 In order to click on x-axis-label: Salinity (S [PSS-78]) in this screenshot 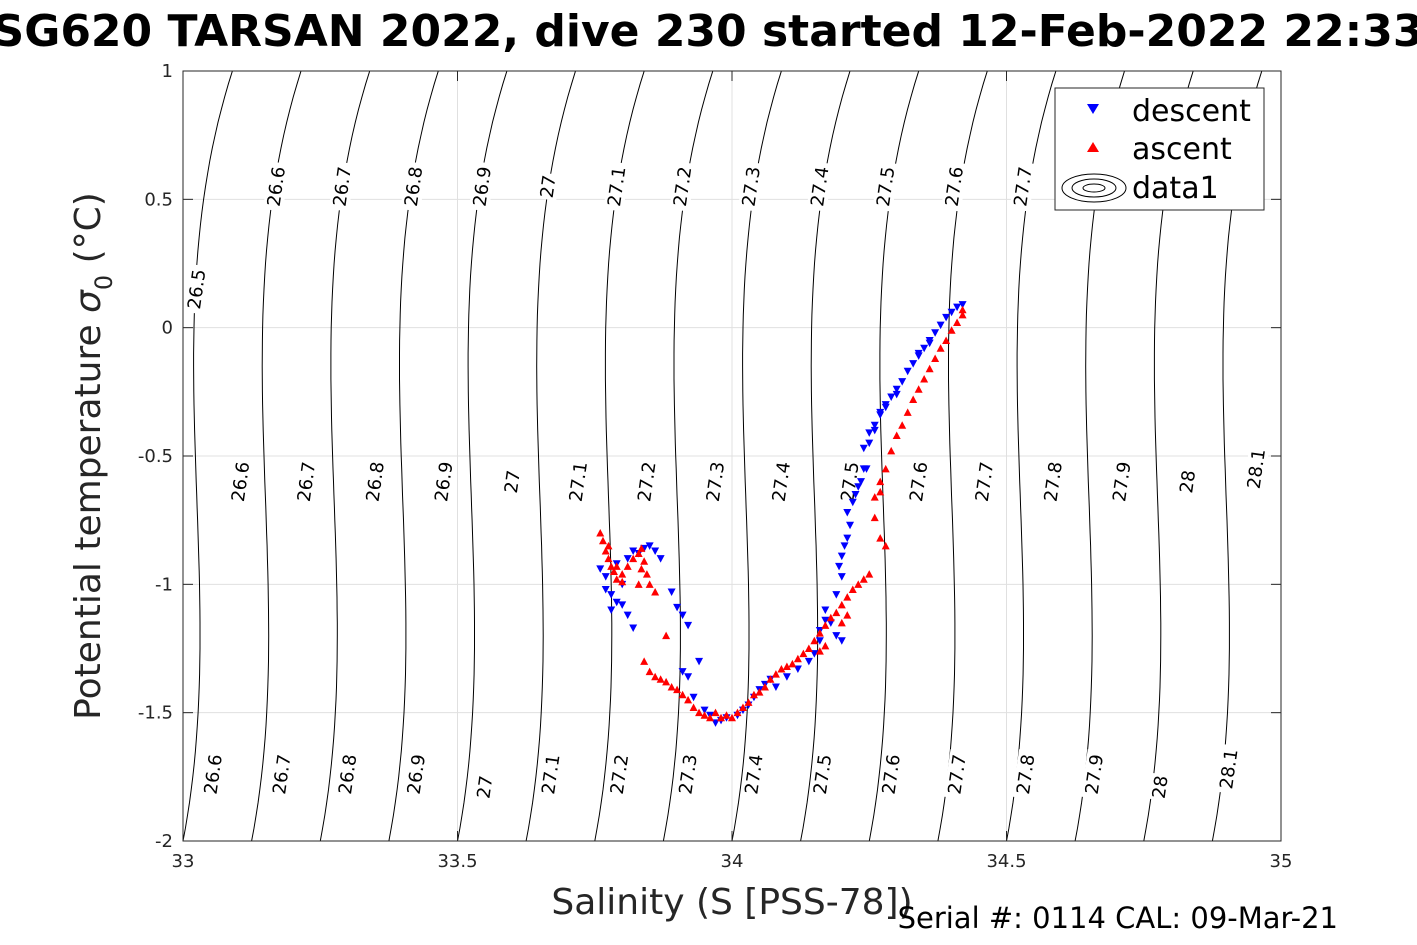, I will do `click(731, 902)`.